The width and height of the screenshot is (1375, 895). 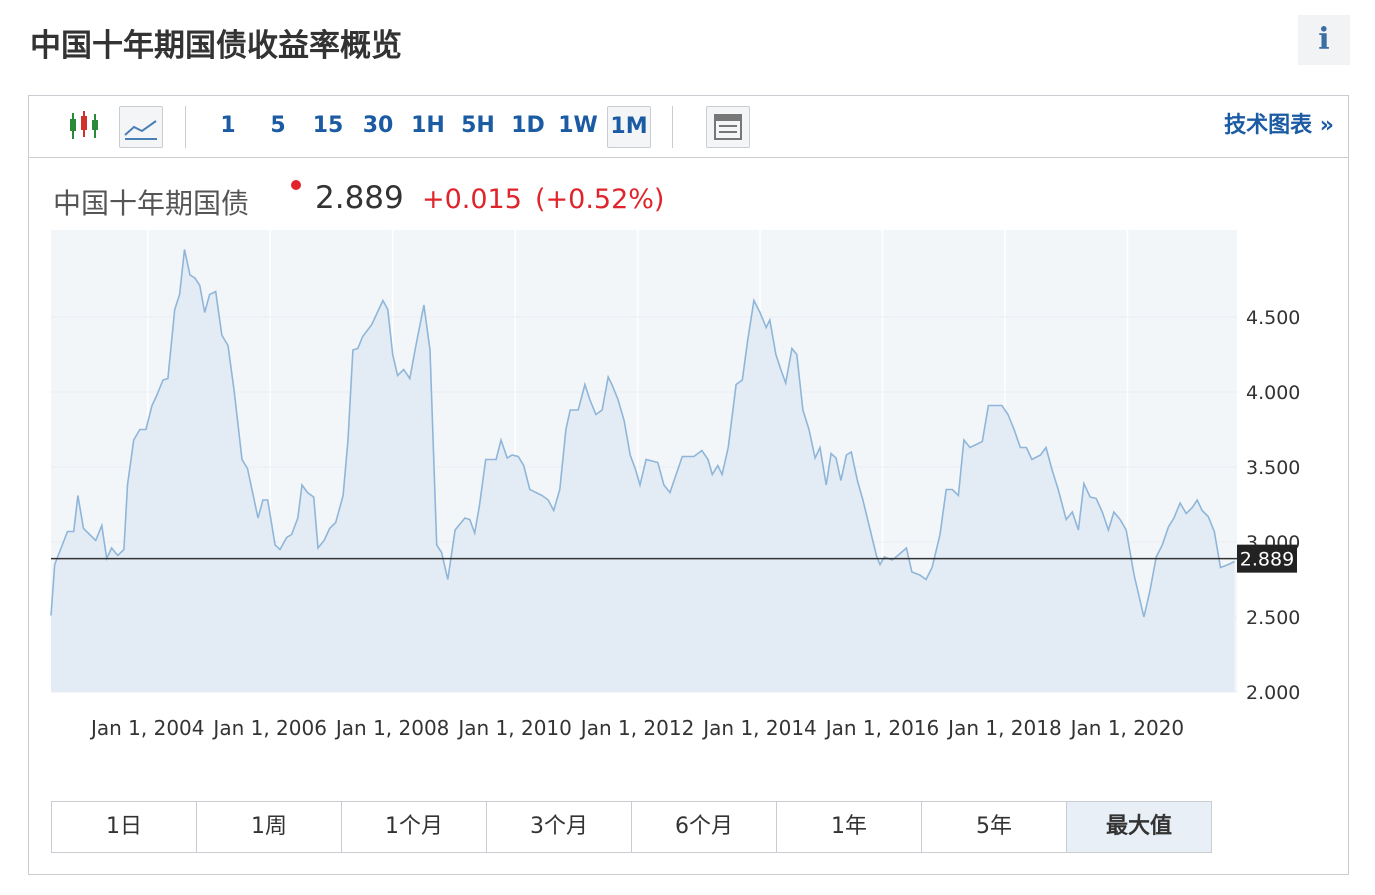 What do you see at coordinates (1127, 728) in the screenshot?
I see `x-tick-label: Jan 1, 2020` at bounding box center [1127, 728].